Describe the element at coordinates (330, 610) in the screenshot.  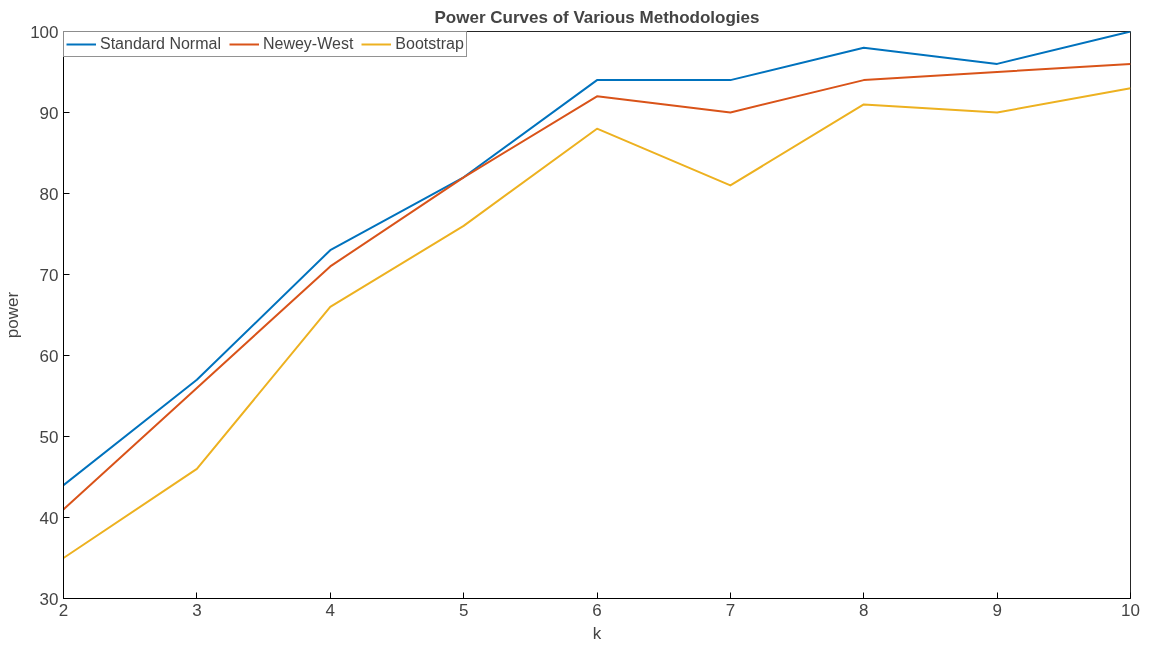
I see `x-tick-label: 4` at that location.